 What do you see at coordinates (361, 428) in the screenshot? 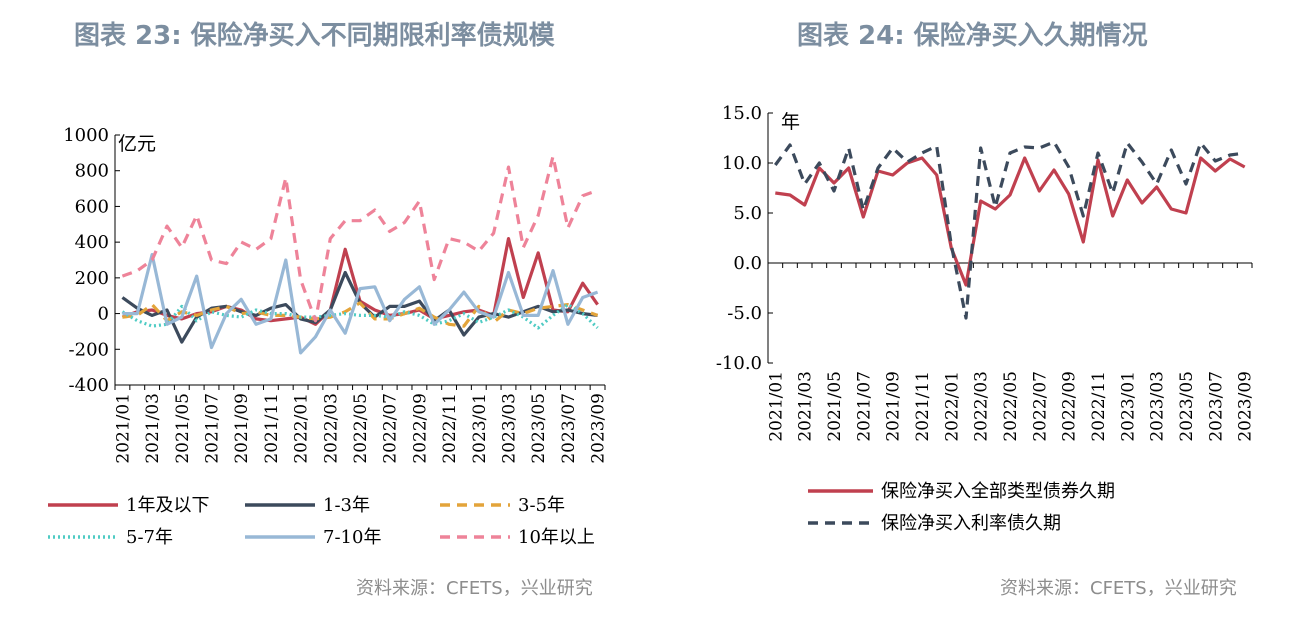
I see `chart23-x-tick-label: 2022/05` at bounding box center [361, 428].